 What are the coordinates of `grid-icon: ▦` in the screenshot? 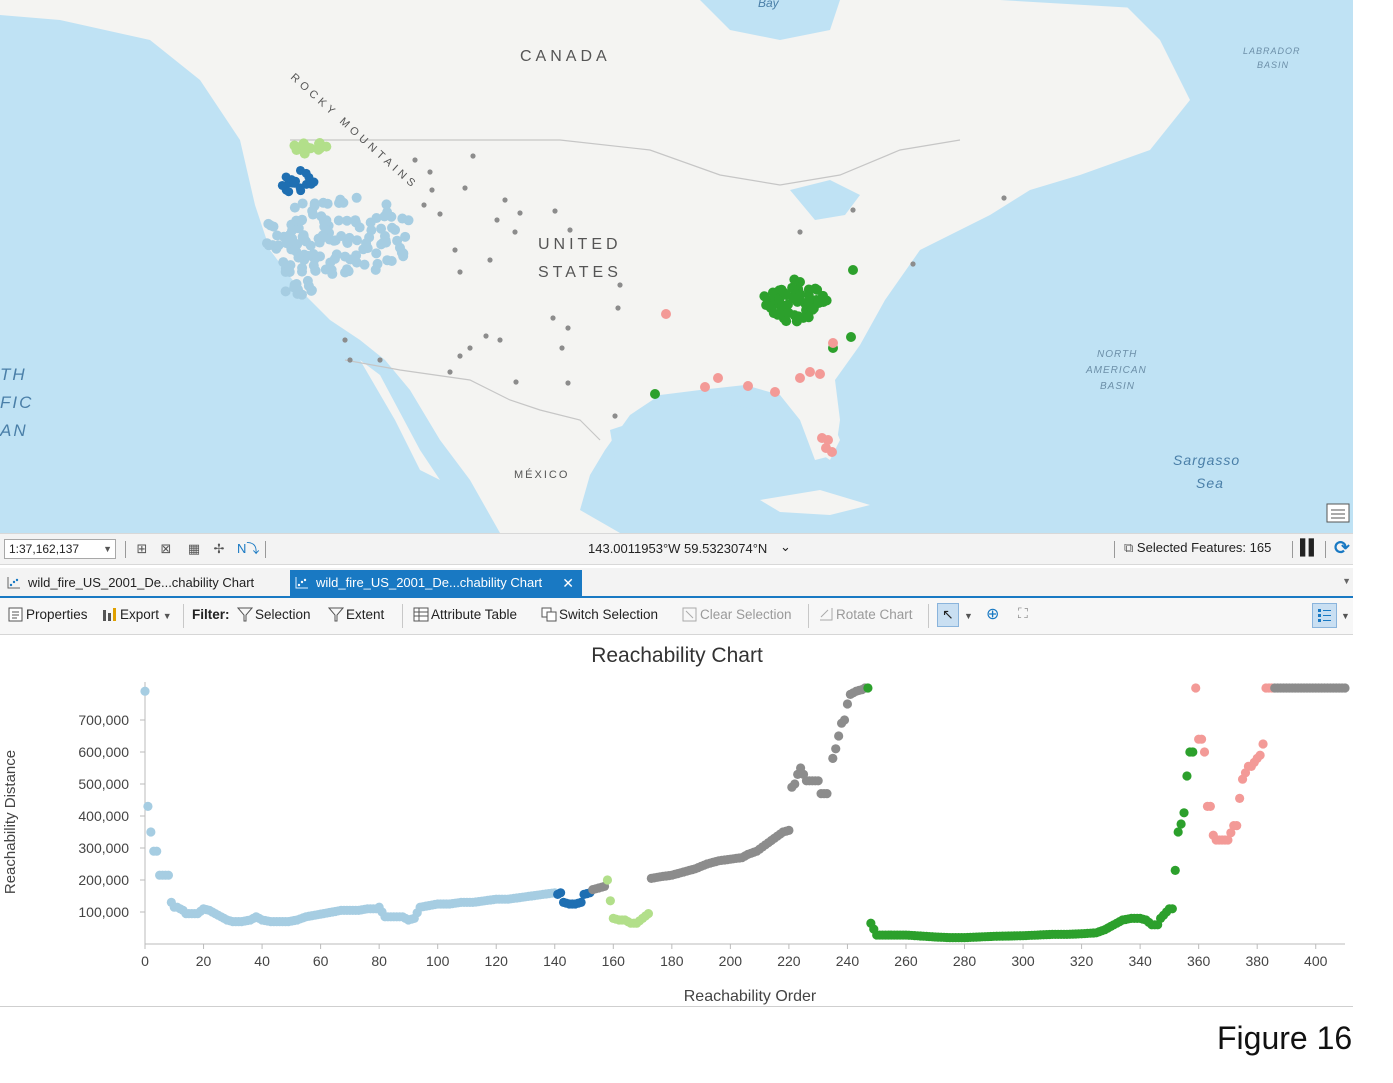 It's located at (194, 548).